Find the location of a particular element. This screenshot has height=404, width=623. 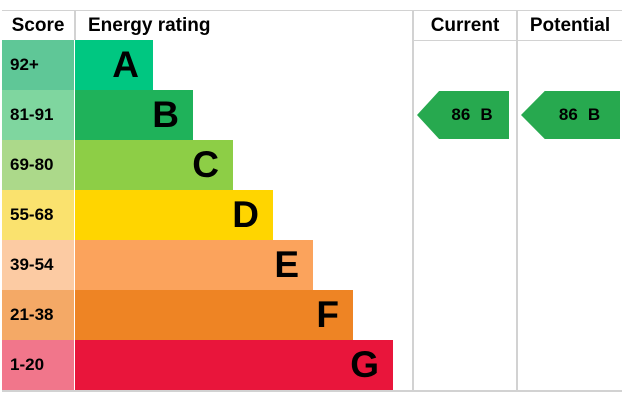

score-column-divider is located at coordinates (75, 25).